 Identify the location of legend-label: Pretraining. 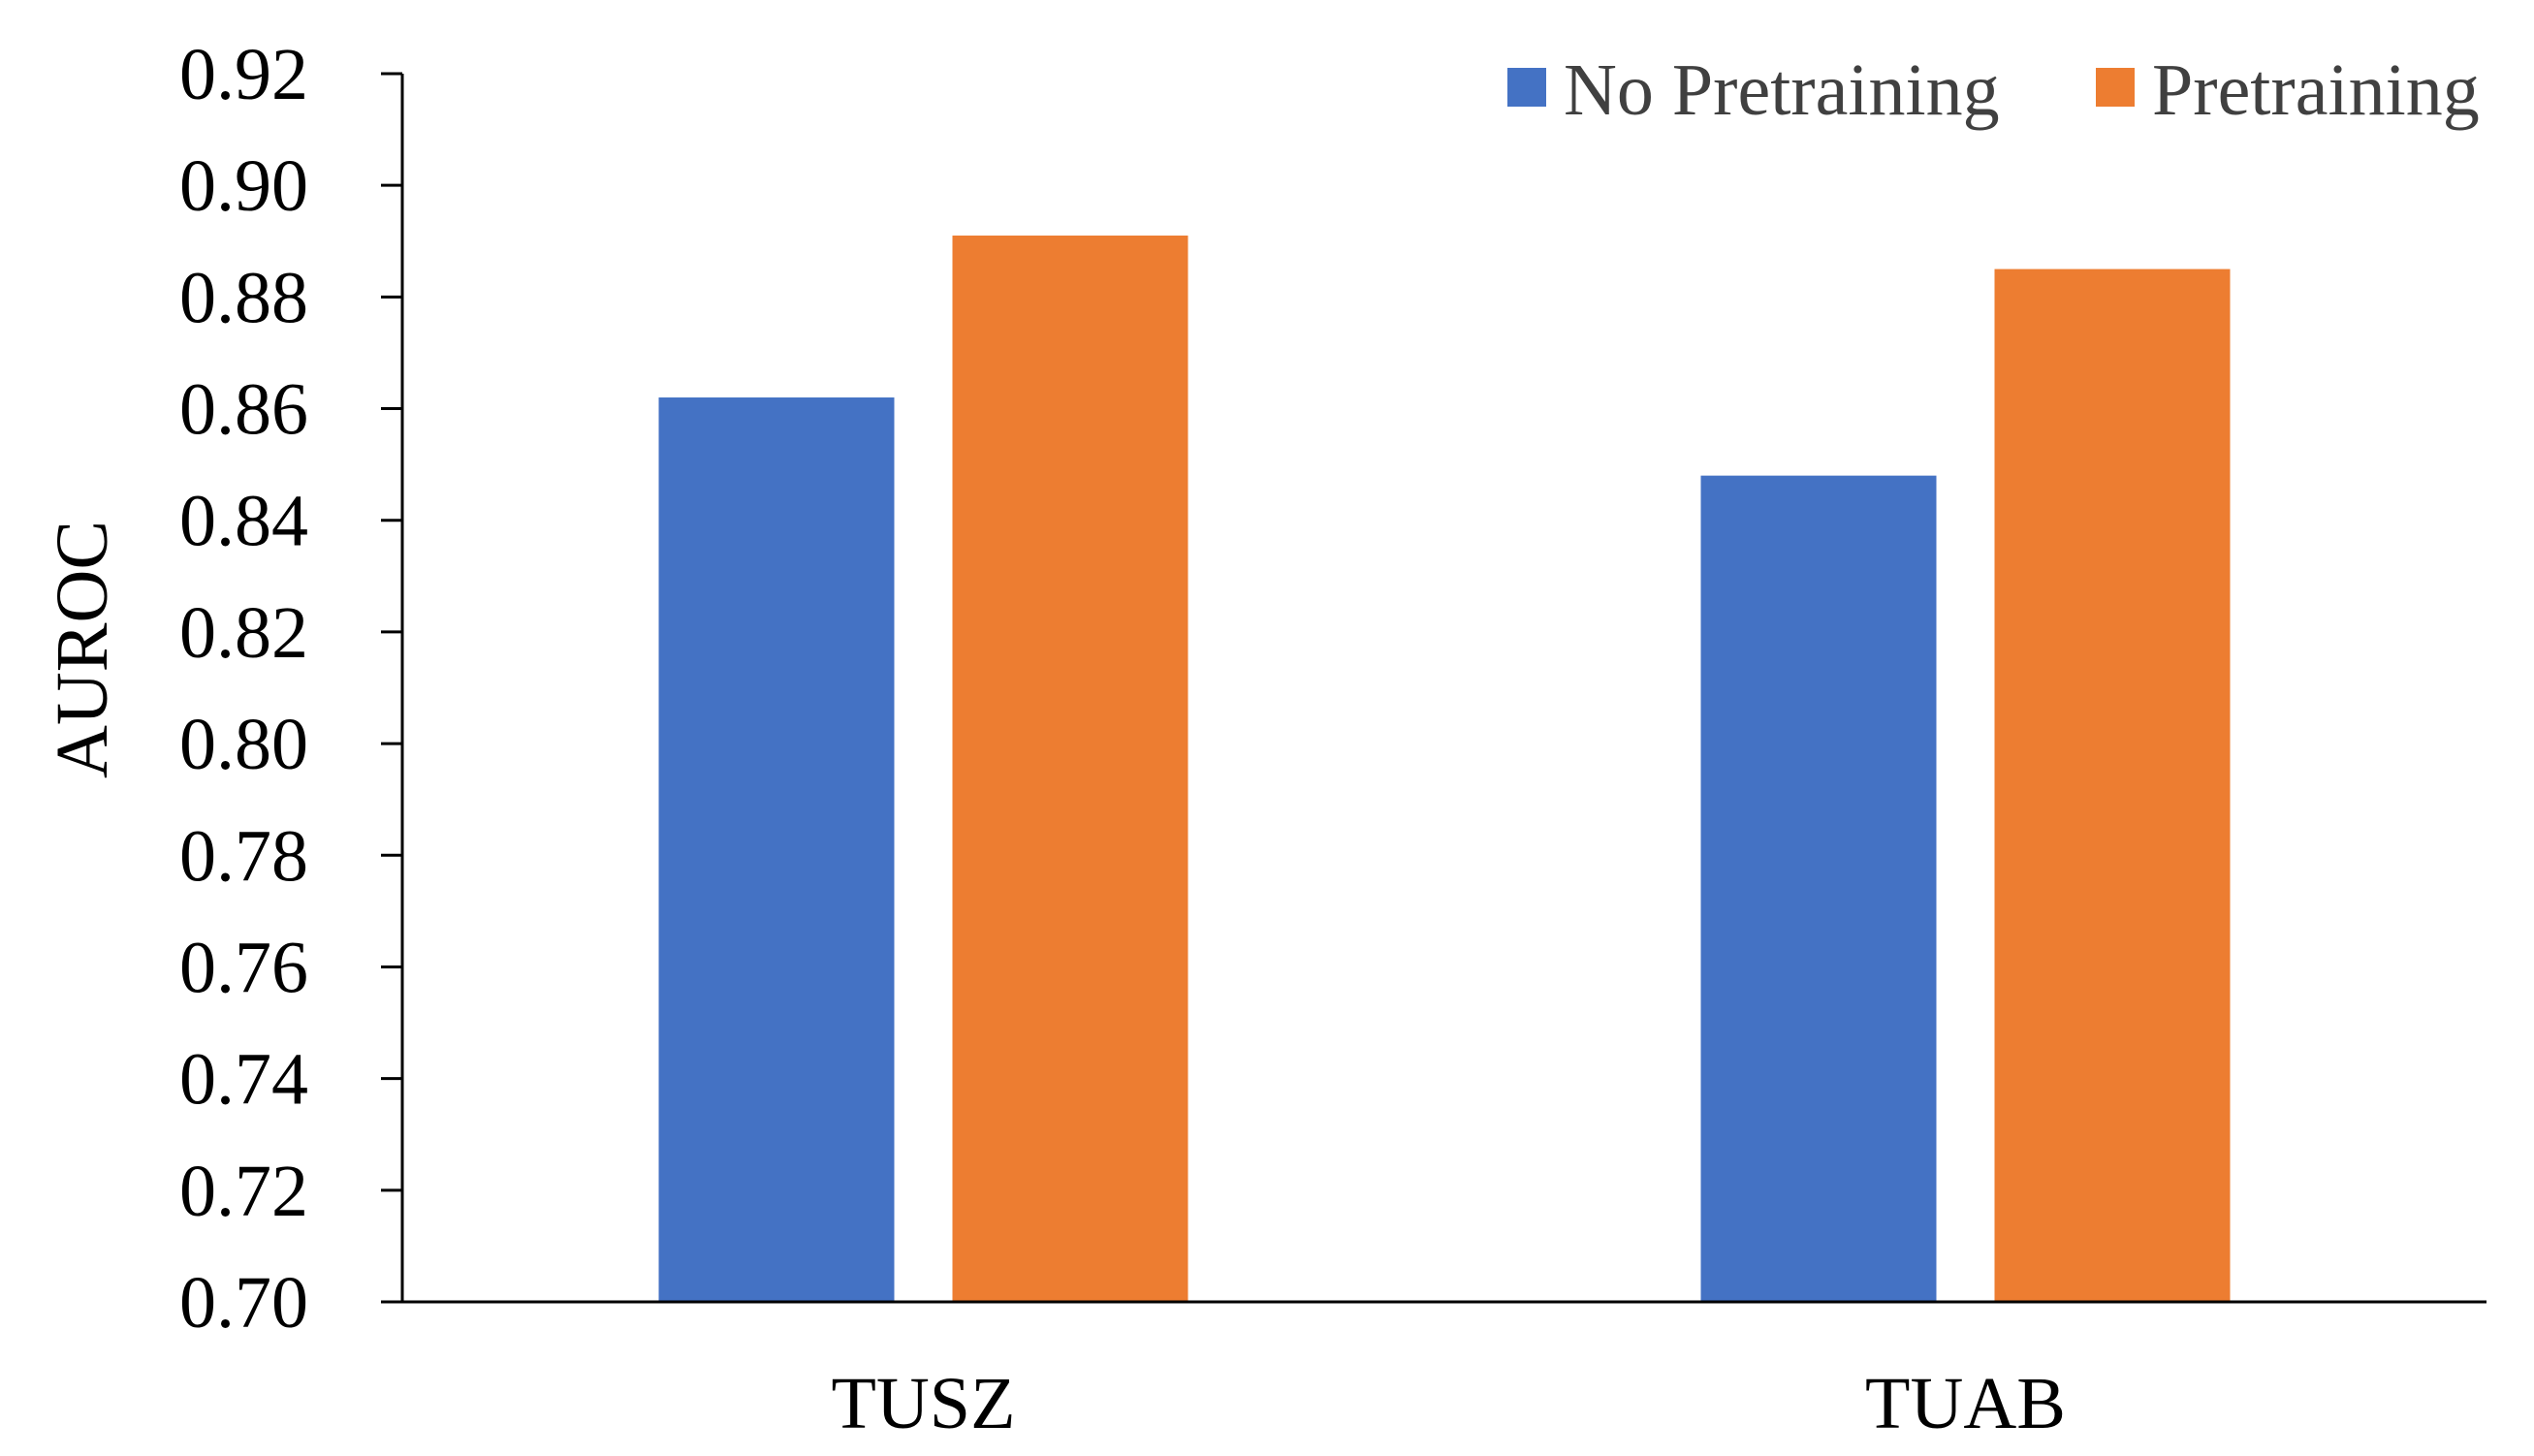
(2316, 90).